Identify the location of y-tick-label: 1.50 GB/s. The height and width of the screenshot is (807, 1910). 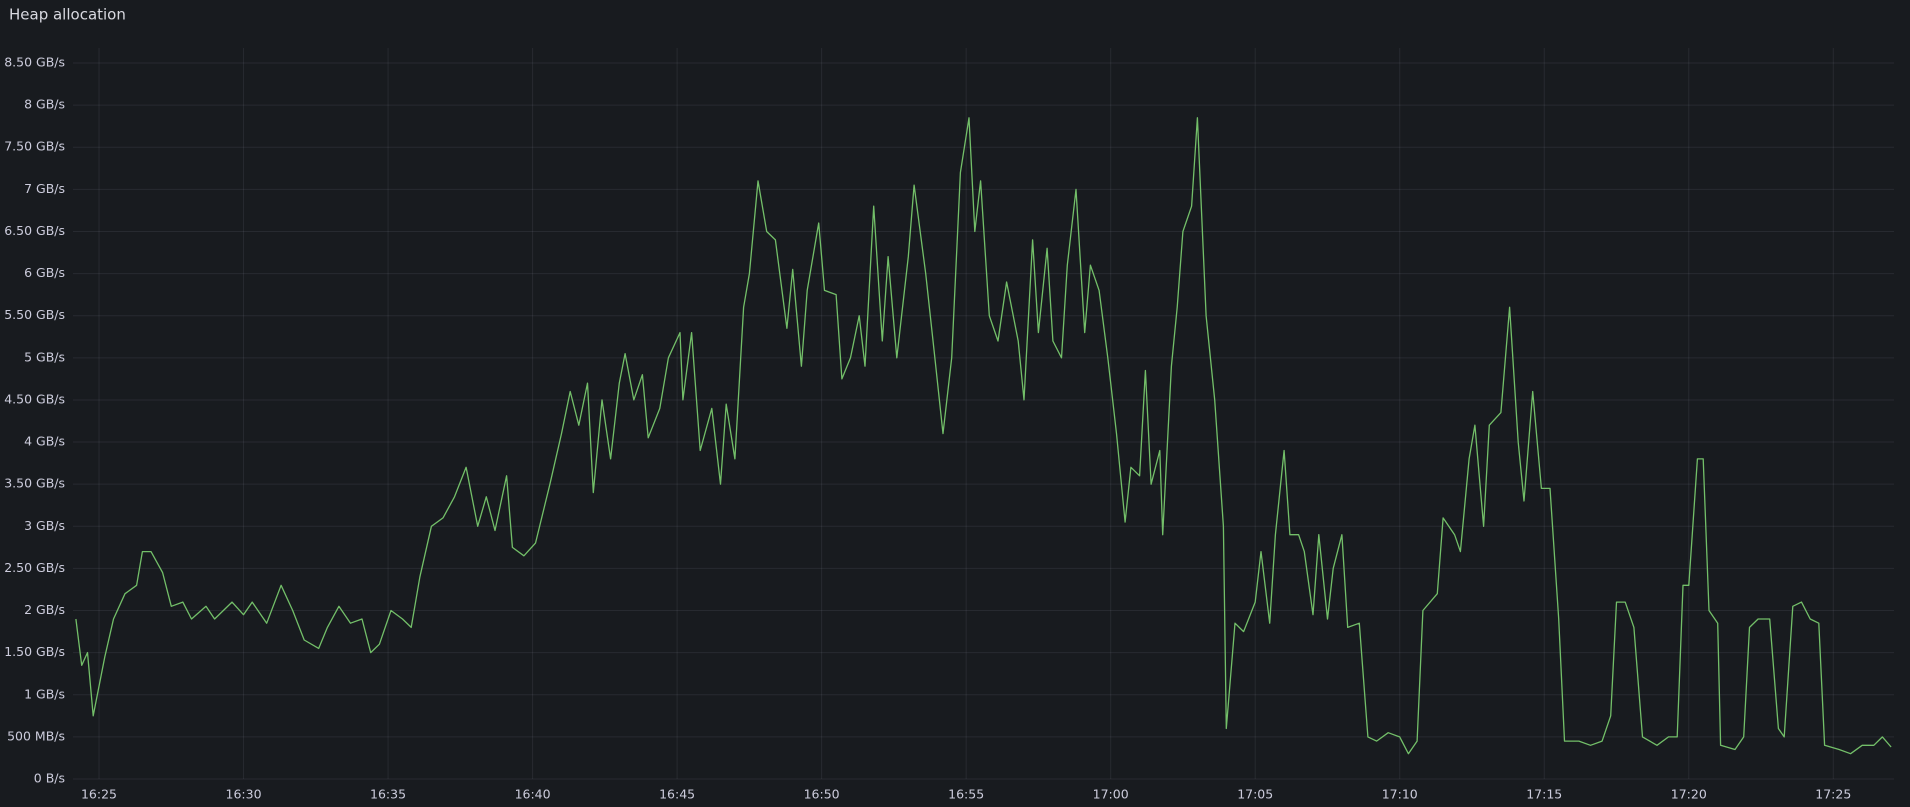
(34, 651).